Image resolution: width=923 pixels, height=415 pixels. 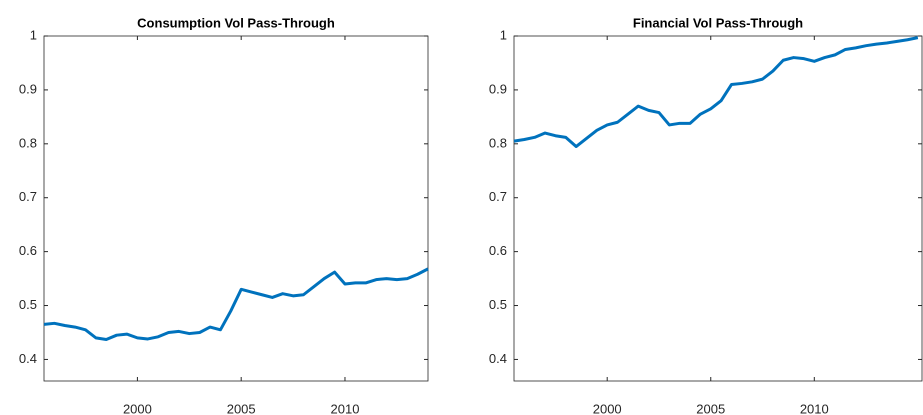 What do you see at coordinates (718, 22) in the screenshot?
I see `chart-title: Financial Vol Pass-Through` at bounding box center [718, 22].